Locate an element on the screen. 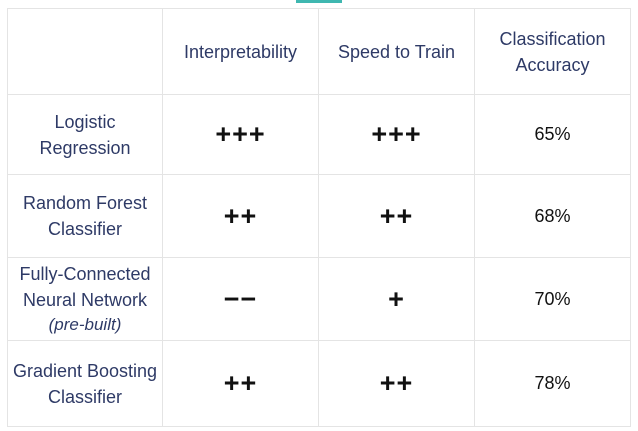 The height and width of the screenshot is (431, 638). model-note: (pre-built) is located at coordinates (85, 324).